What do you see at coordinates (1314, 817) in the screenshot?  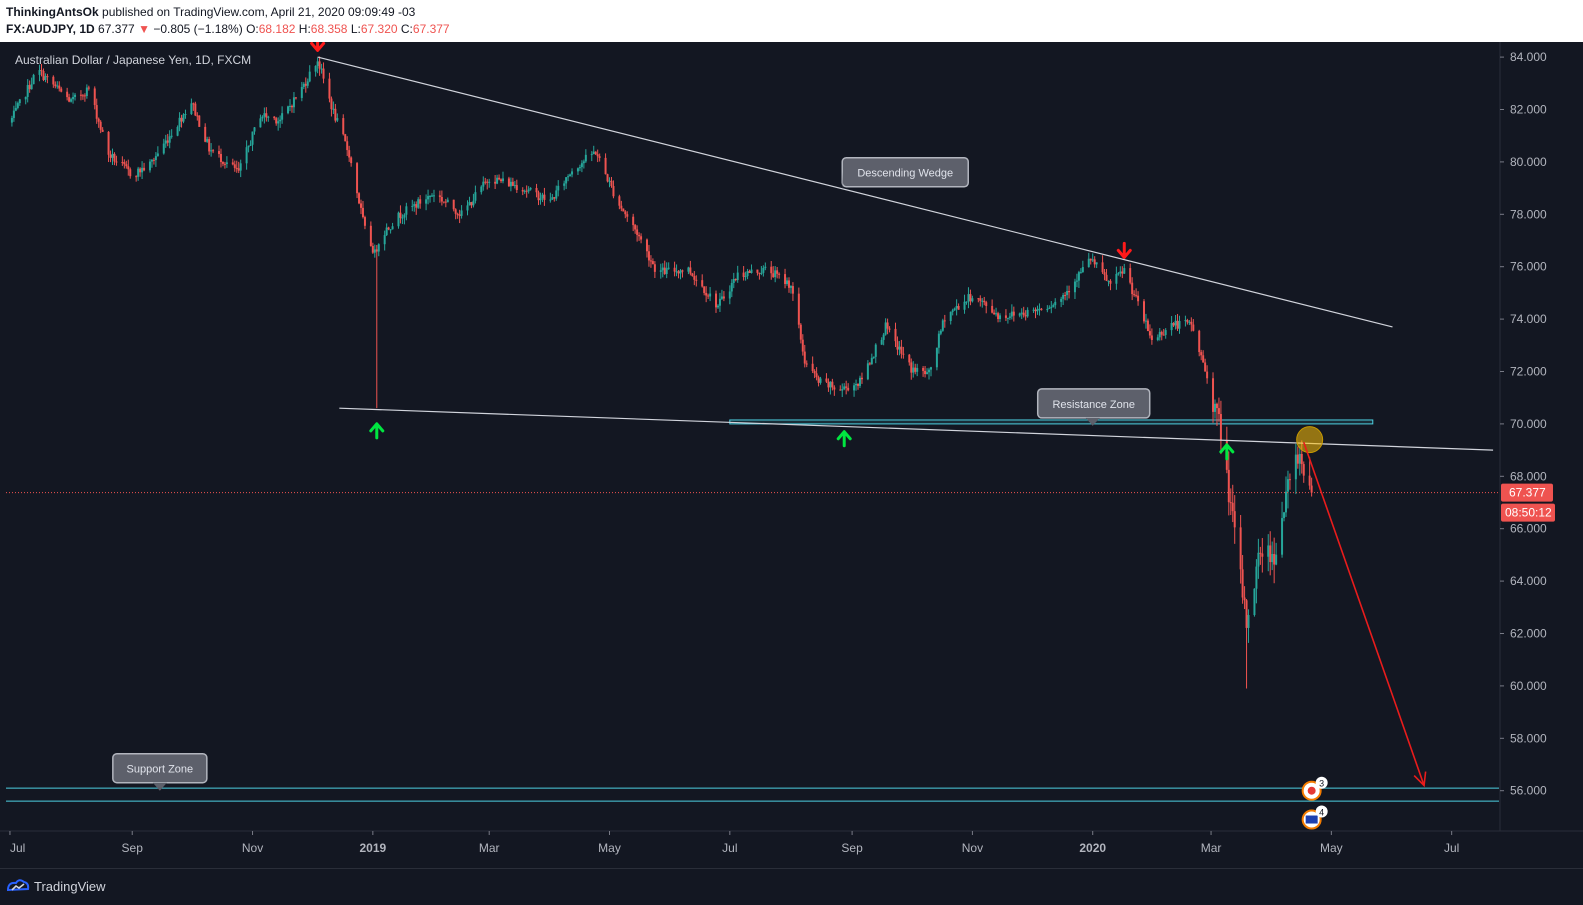 I see `event-badge: 4` at bounding box center [1314, 817].